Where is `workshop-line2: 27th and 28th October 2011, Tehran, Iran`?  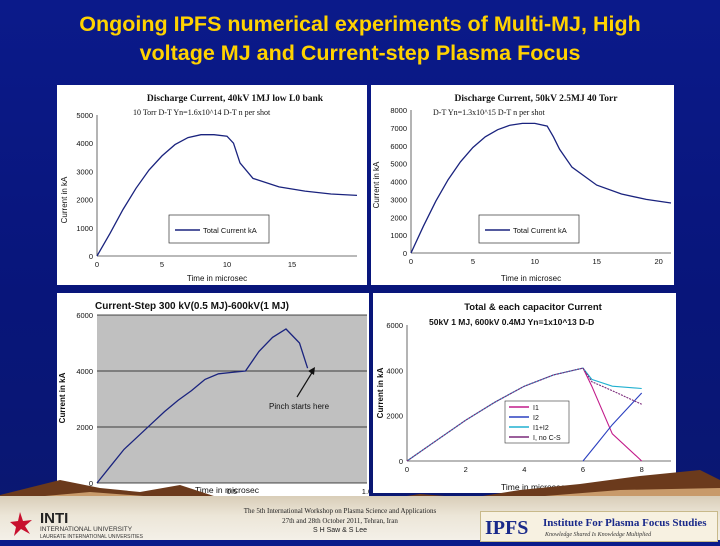 workshop-line2: 27th and 28th October 2011, Tehran, Iran is located at coordinates (340, 521).